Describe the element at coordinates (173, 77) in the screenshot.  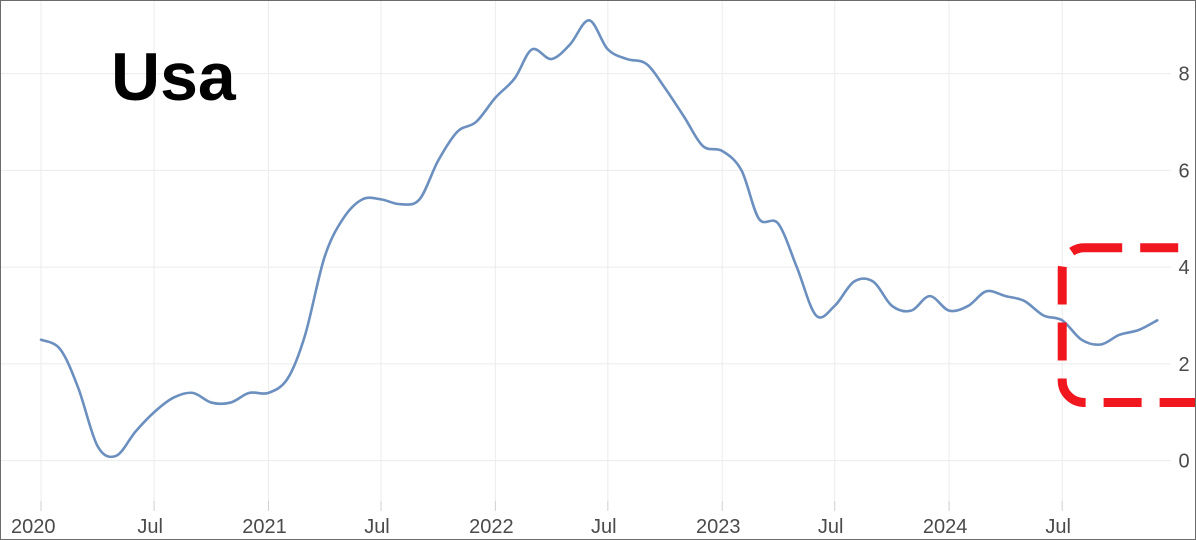
I see `chart-title: Usa` at that location.